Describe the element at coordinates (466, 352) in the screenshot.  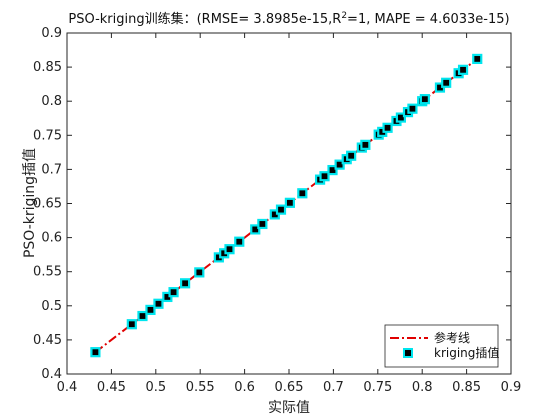
I see `legend-label-kriging: kriging插值` at that location.